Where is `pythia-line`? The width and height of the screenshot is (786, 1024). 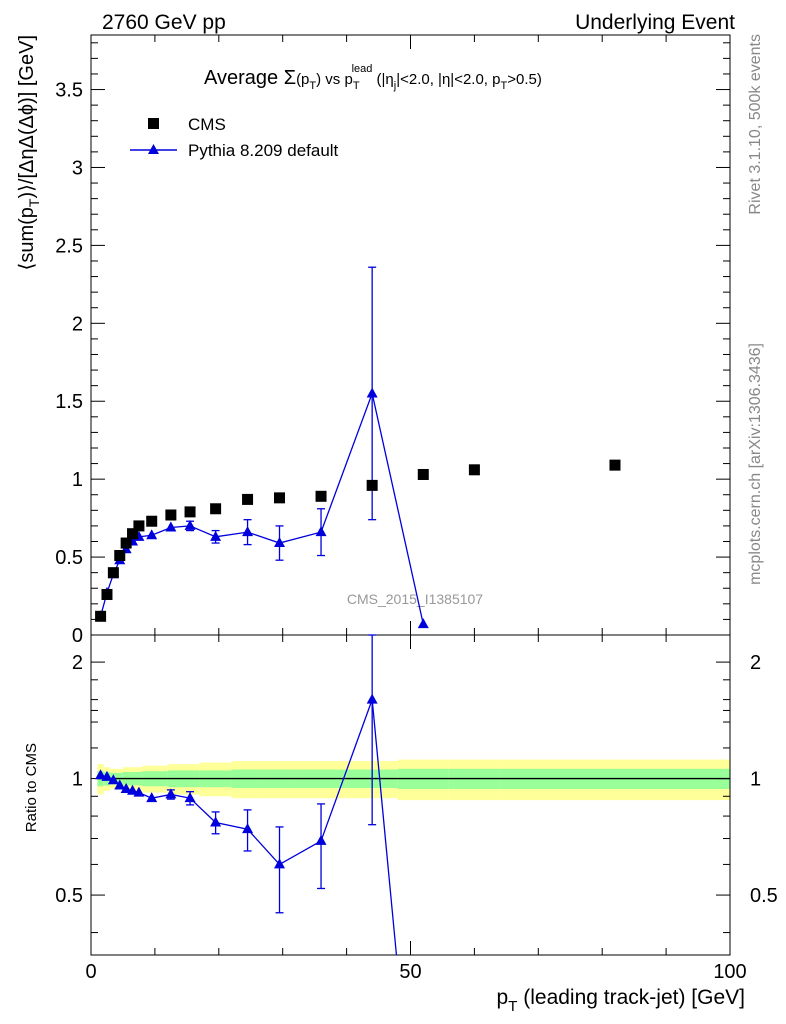
pythia-line is located at coordinates (261, 508).